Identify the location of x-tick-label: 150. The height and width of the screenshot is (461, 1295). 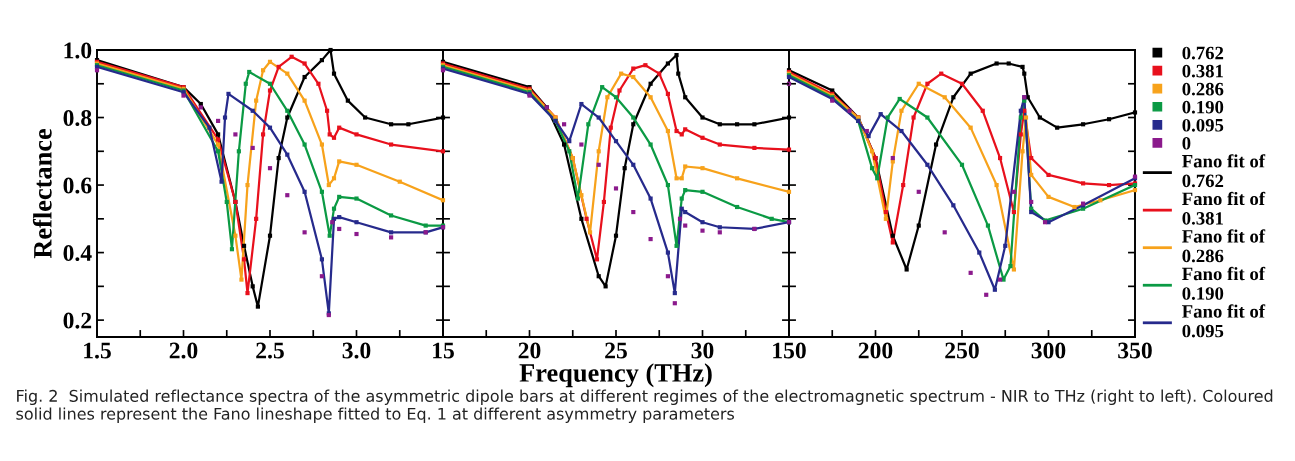
(789, 350).